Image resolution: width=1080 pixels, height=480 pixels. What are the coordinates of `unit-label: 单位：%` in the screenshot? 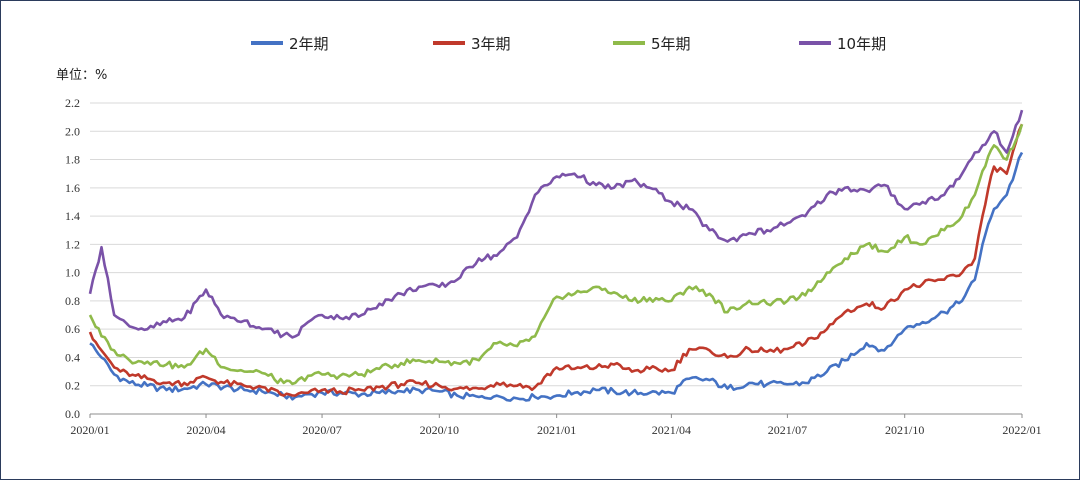 It's located at (81, 75).